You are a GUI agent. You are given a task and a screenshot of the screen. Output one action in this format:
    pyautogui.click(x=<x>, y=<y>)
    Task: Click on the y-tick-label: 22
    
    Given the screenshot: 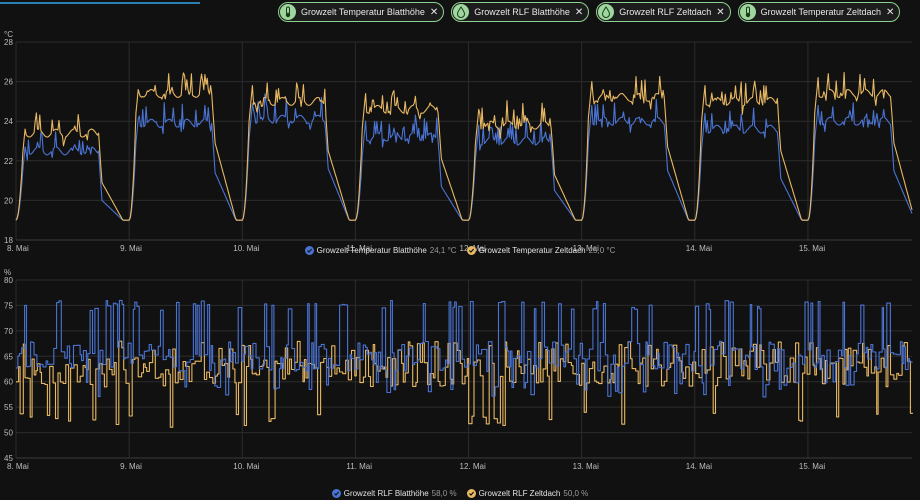 What is the action you would take?
    pyautogui.click(x=8, y=161)
    